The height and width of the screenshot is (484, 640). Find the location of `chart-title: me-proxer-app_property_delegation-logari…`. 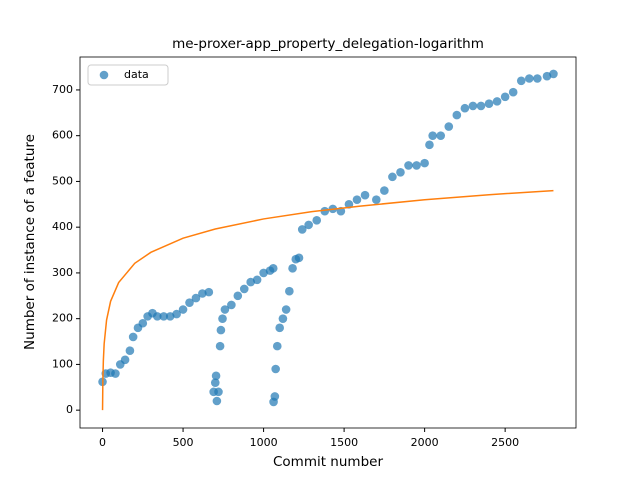

chart-title: me-proxer-app_property_delegation-logari… is located at coordinates (328, 44).